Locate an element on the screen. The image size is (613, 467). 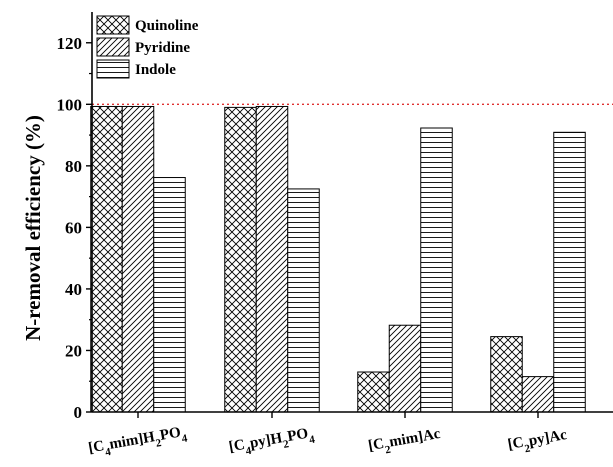
legend: Quinoline Pyridine Indole is located at coordinates (147, 47).